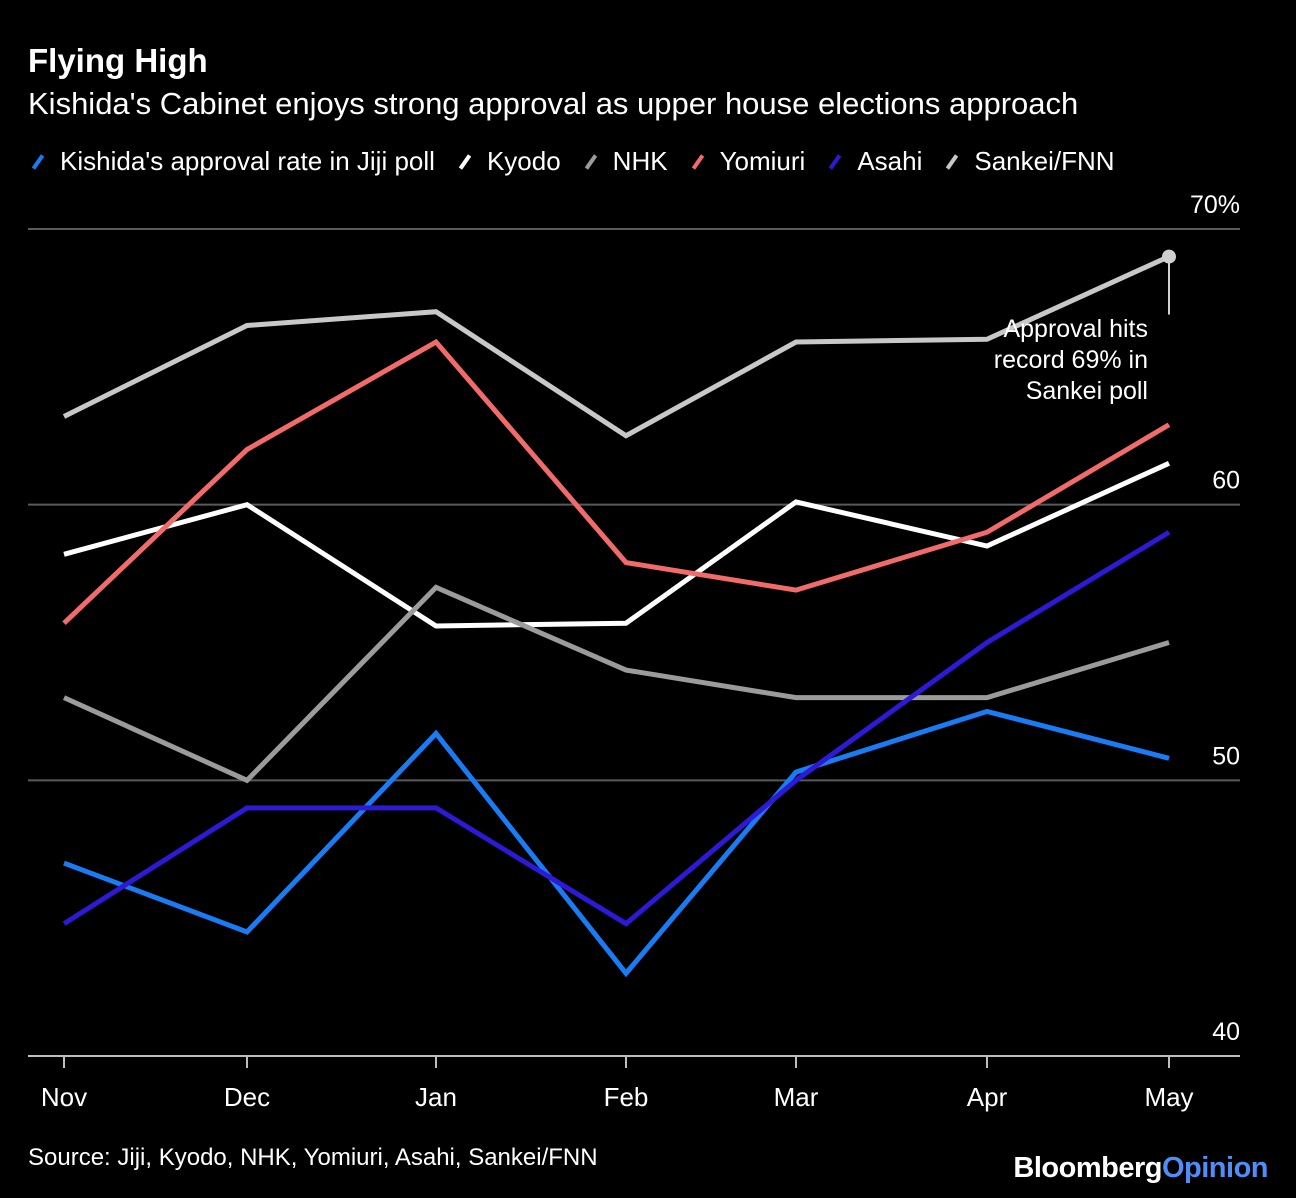 Image resolution: width=1296 pixels, height=1198 pixels. I want to click on legend-label: Kyodo, so click(523, 161).